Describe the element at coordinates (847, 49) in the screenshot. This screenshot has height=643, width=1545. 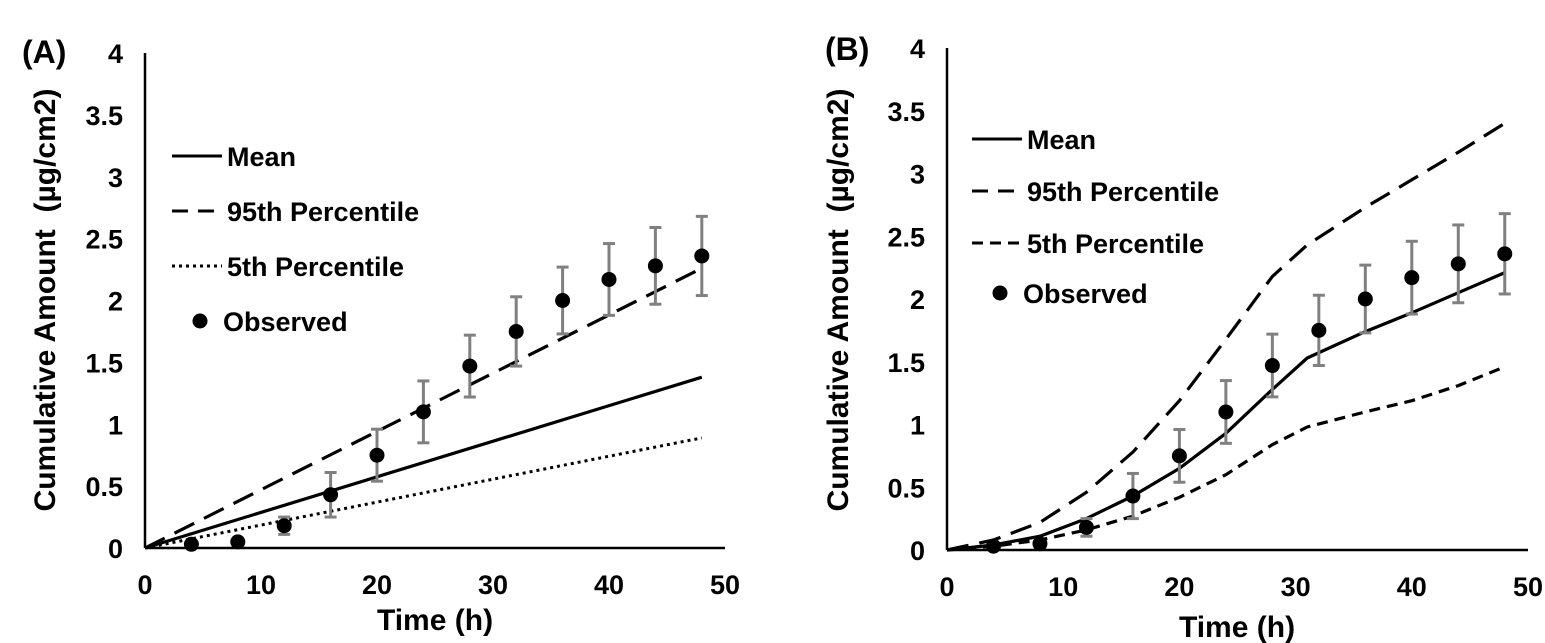
I see `panel-label: (B)` at that location.